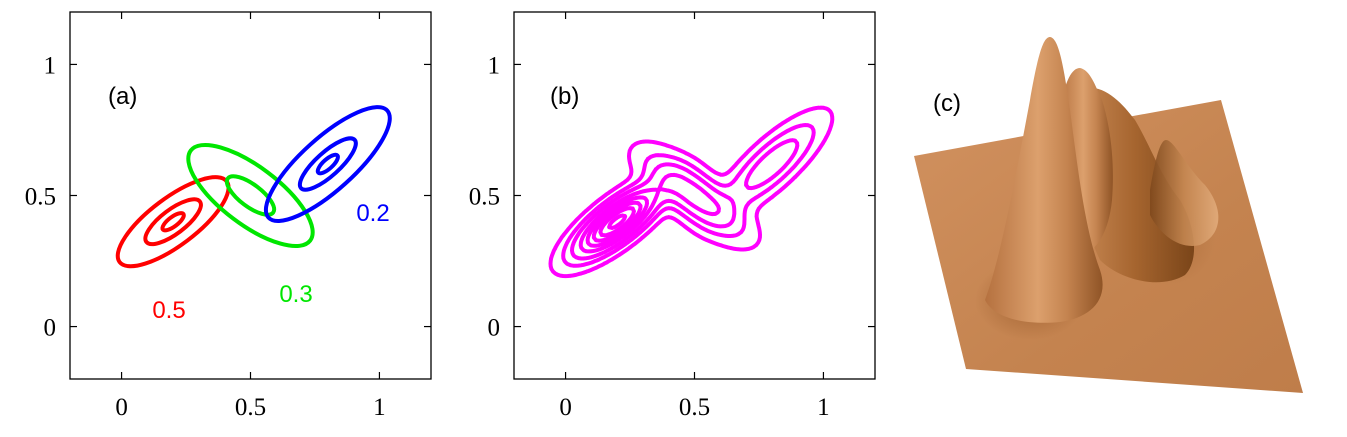  Describe the element at coordinates (295, 294) in the screenshot. I see `mixture-weight-label: 0.3` at that location.